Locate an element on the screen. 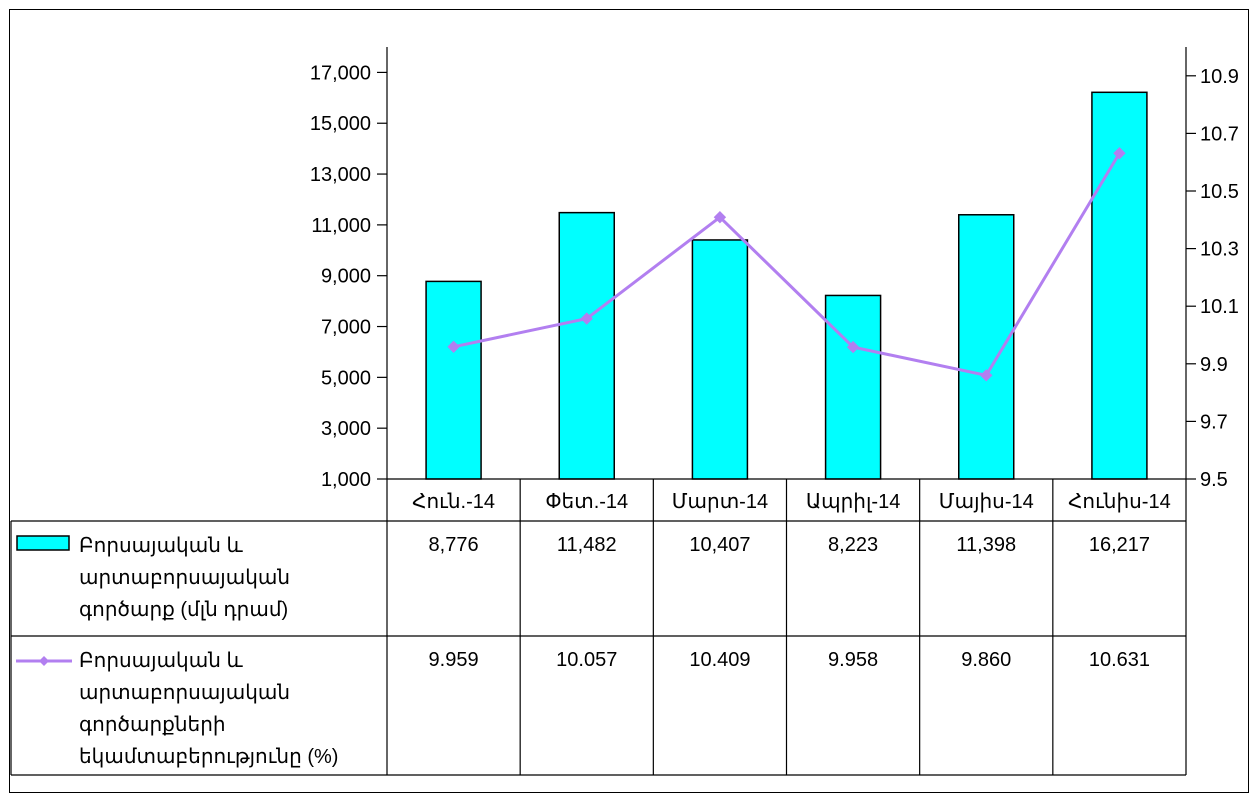 This screenshot has height=802, width=1259. bar-value-label-3: 10,407 is located at coordinates (719, 545).